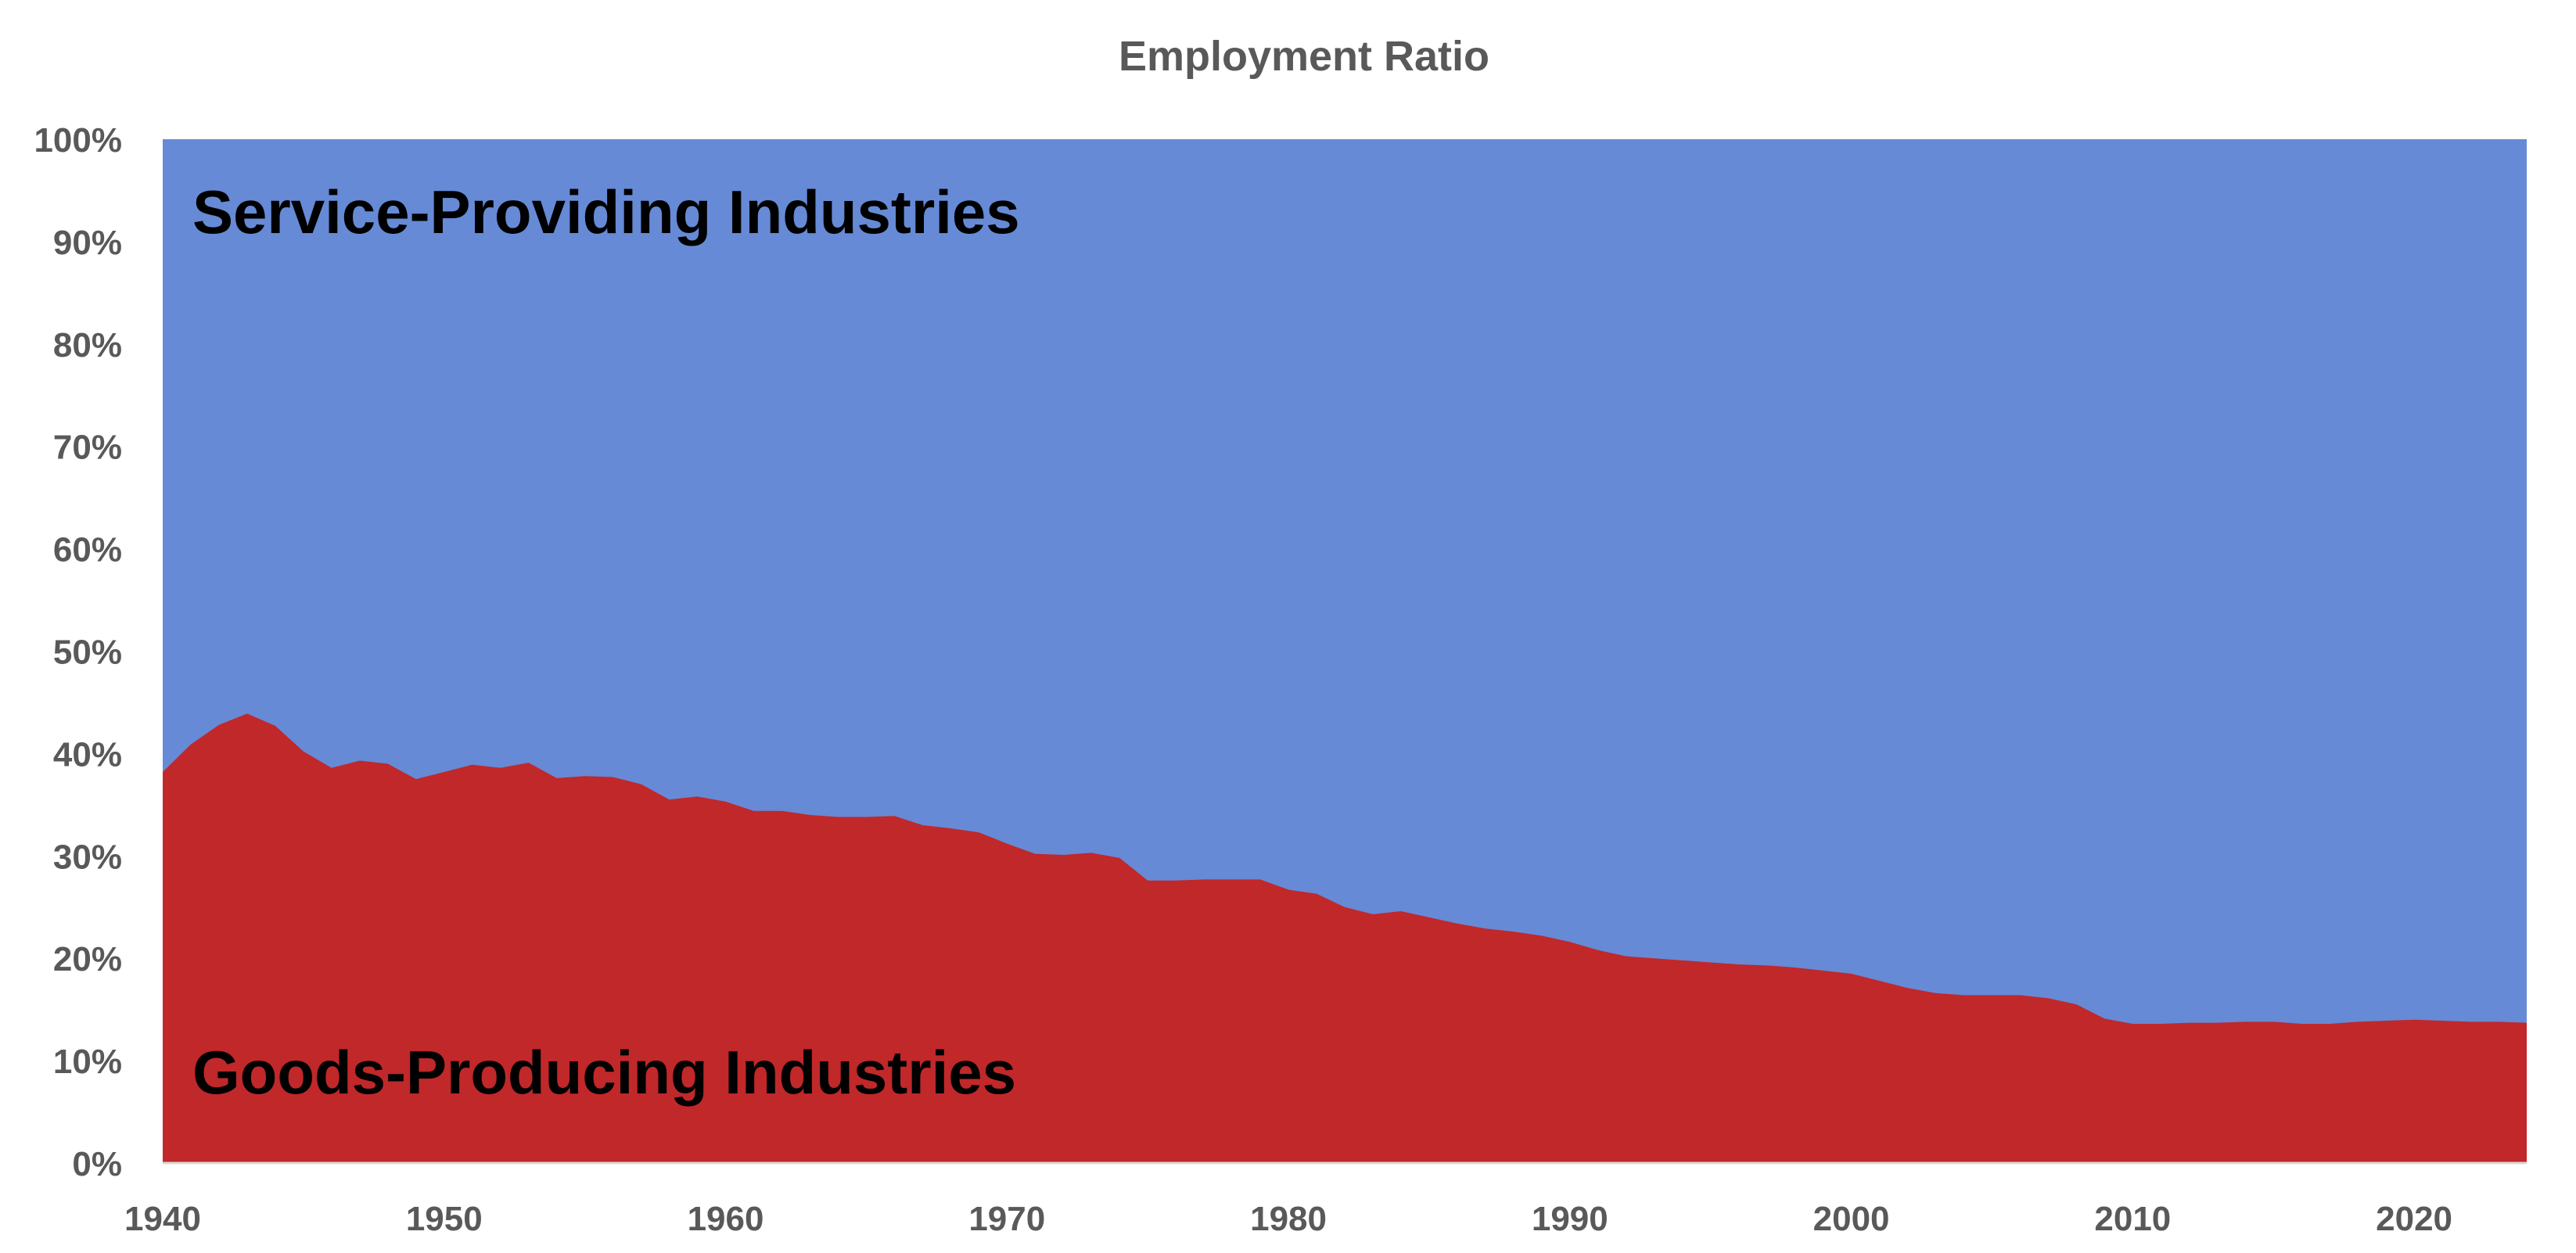 The image size is (2576, 1253). I want to click on y-tick-label: 50%, so click(88, 653).